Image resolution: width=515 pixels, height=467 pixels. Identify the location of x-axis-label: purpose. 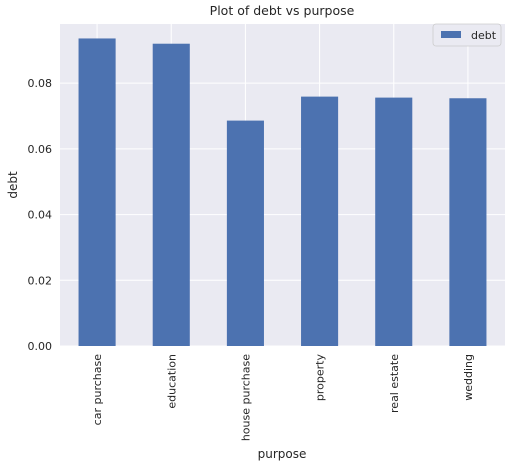
(282, 454).